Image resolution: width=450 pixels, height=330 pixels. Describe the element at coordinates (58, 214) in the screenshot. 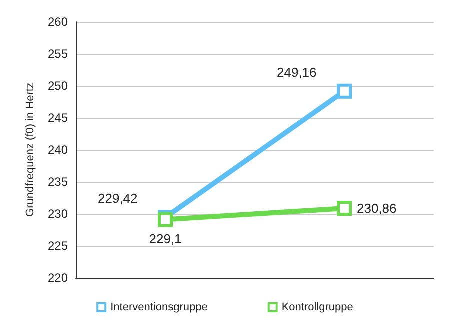

I see `y-tick-label: 230` at that location.